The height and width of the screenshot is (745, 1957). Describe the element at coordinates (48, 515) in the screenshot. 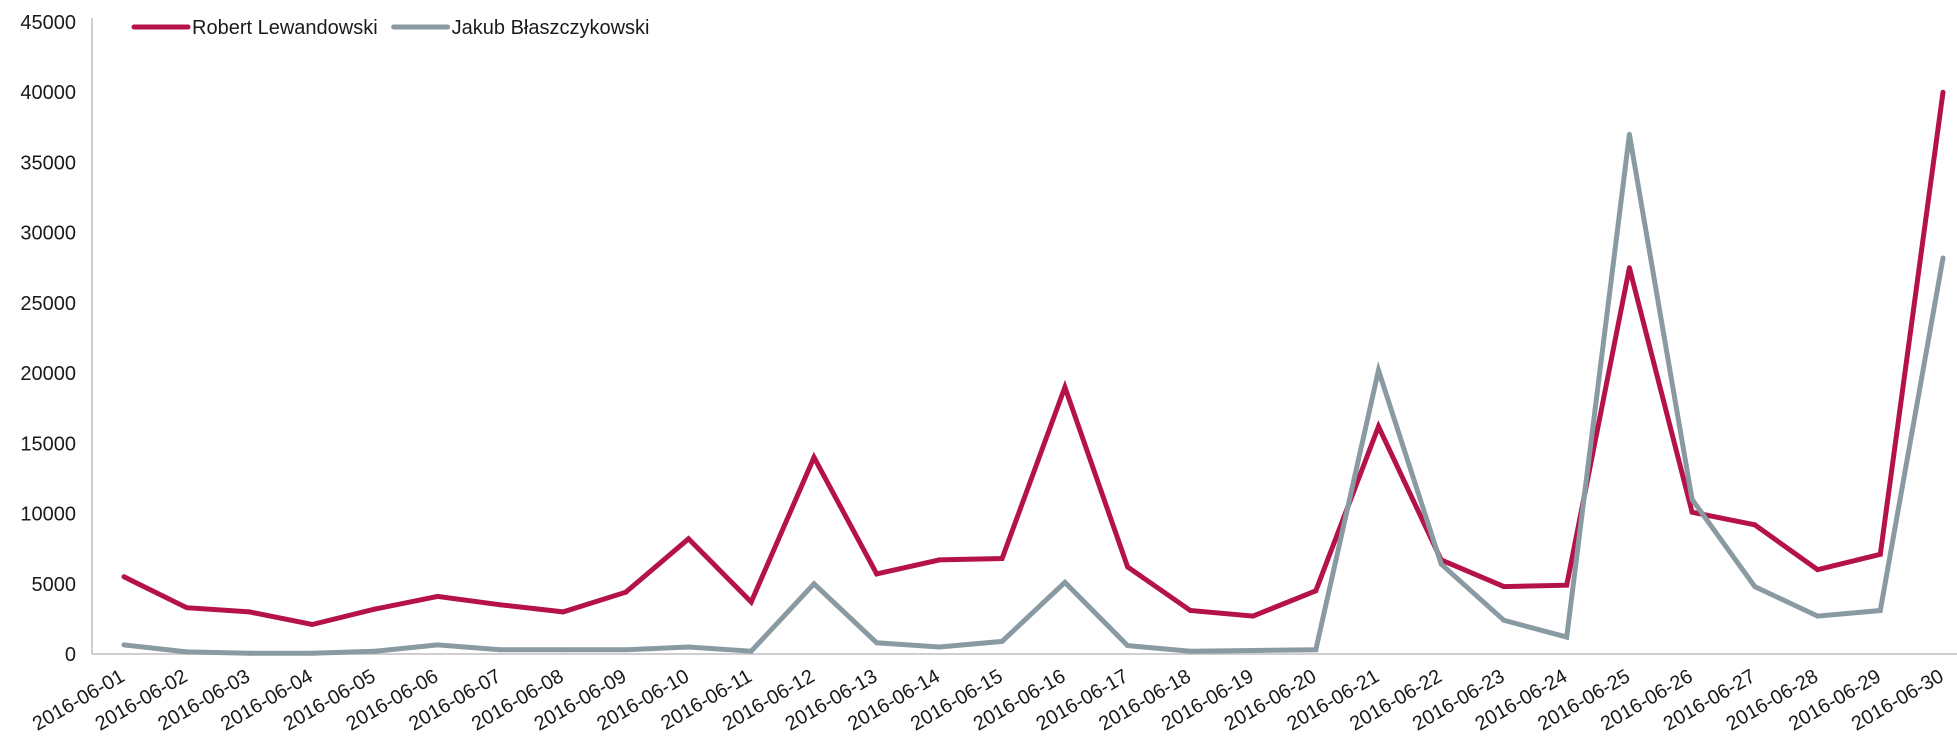

I see `y-tick-label: 10000` at that location.